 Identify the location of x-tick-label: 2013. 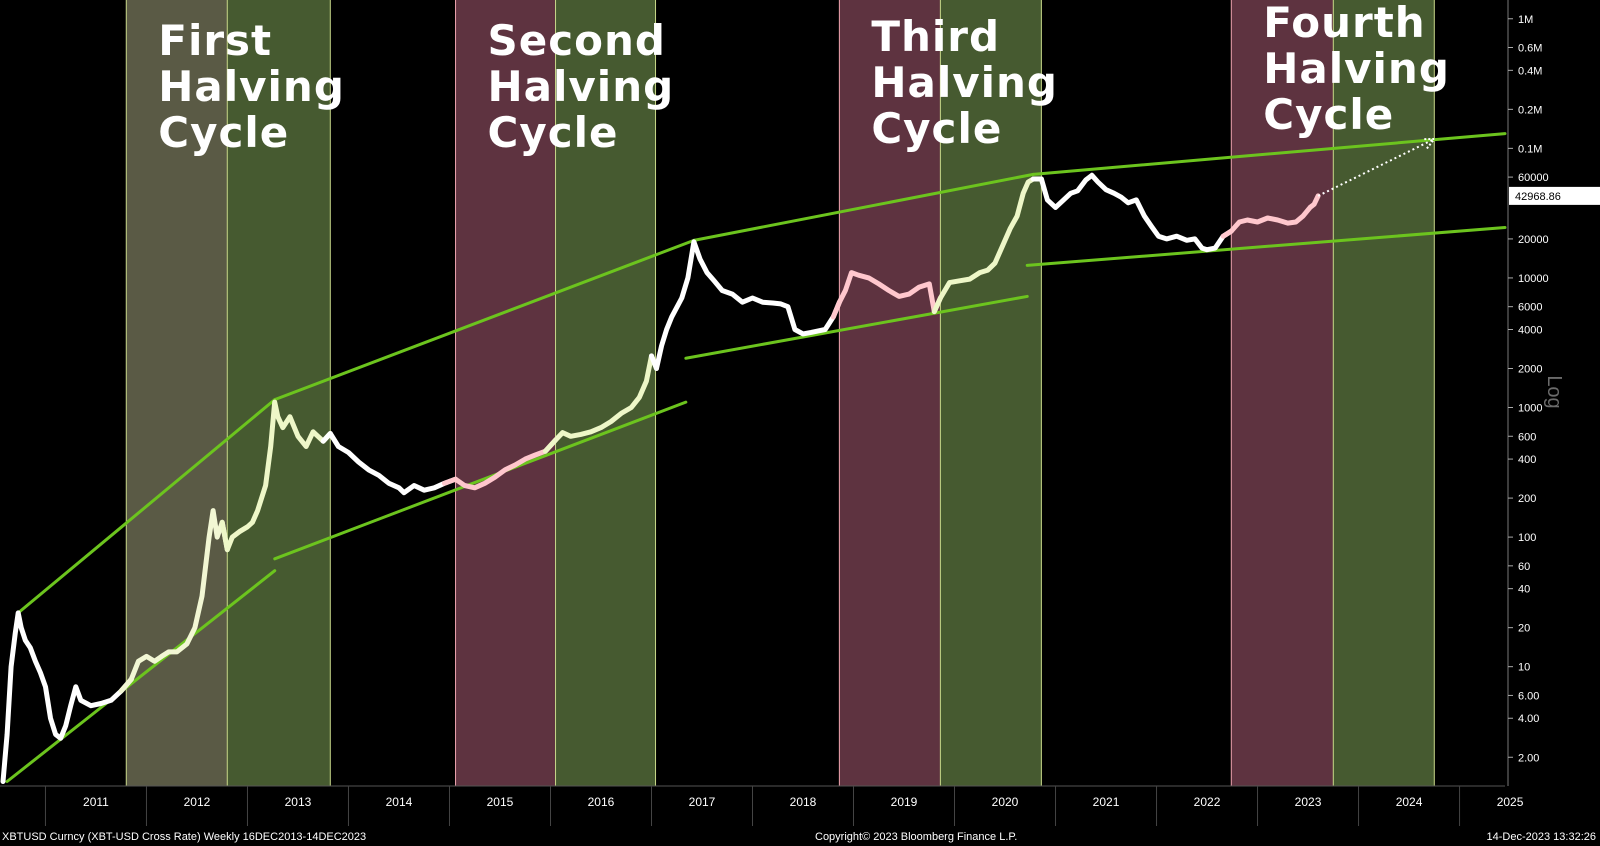
(298, 802).